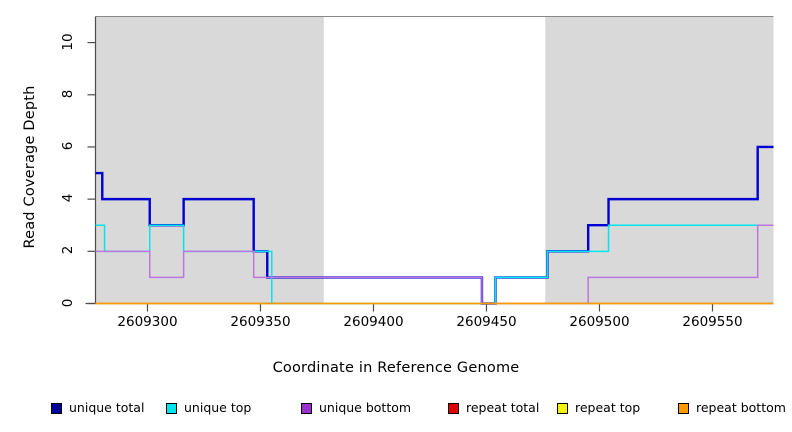  I want to click on y-tick-label: 2, so click(68, 250).